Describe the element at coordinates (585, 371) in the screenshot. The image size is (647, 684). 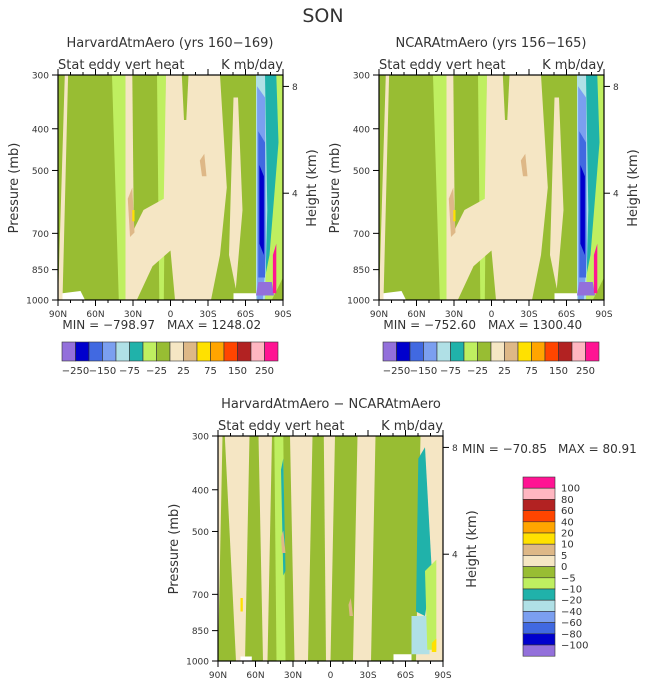
I see `colorbar-label: 250` at that location.